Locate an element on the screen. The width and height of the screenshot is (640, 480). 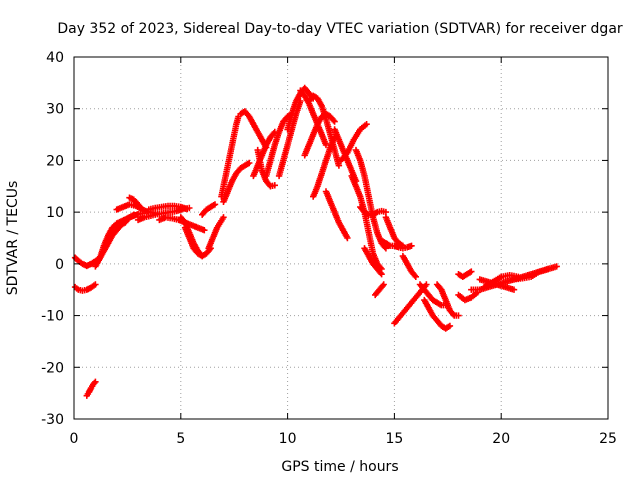
x-tick-label: 15 is located at coordinates (394, 439).